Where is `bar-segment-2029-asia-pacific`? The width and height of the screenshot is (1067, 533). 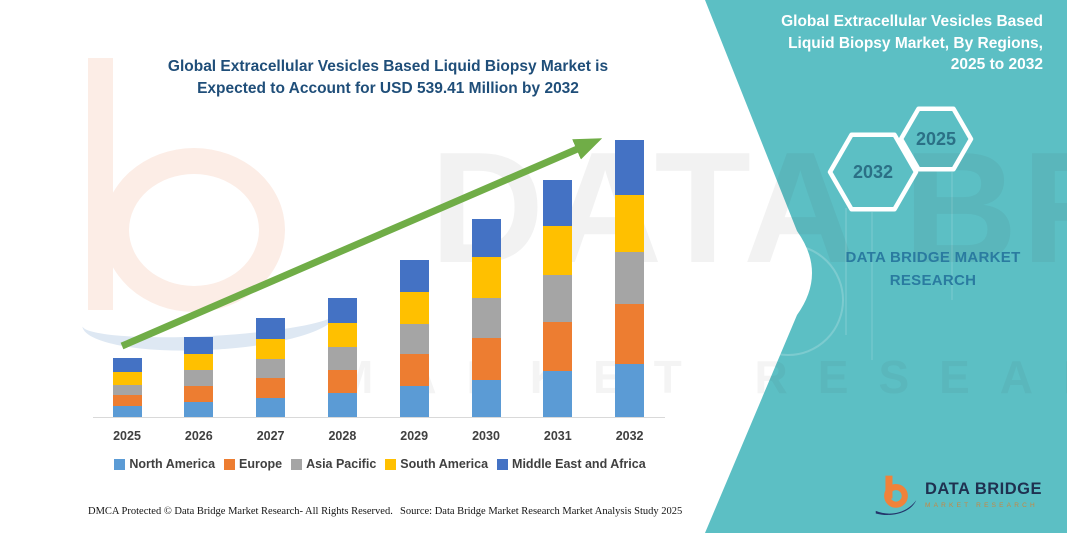
bar-segment-2029-asia-pacific is located at coordinates (414, 339).